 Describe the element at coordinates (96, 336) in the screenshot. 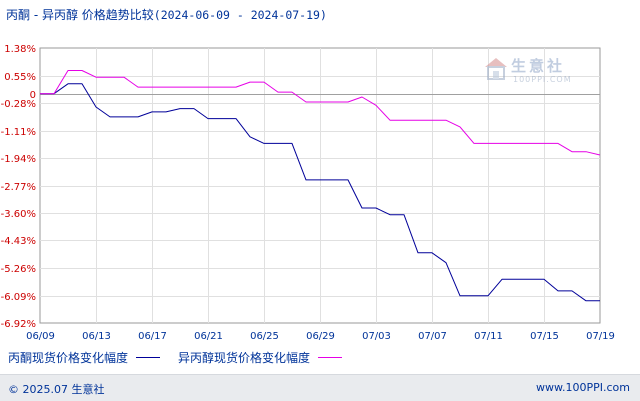

I see `x-tick-label: 06/13` at that location.